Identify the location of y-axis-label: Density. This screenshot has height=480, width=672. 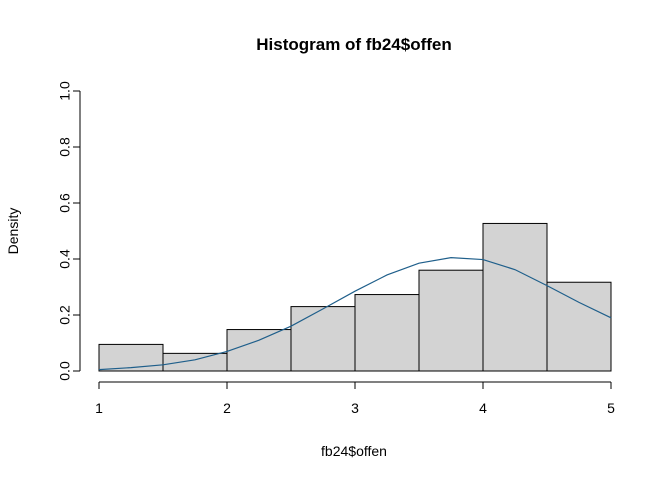
(13, 231).